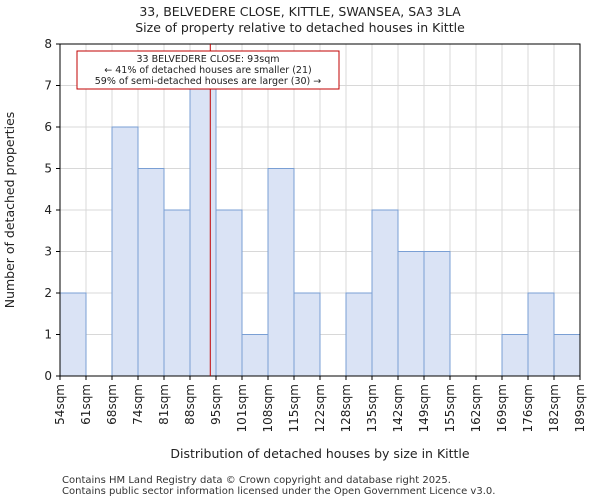 This screenshot has height=500, width=600. I want to click on annotation-line-1: 33 BELVEDERE CLOSE: 93sqm, so click(208, 59).